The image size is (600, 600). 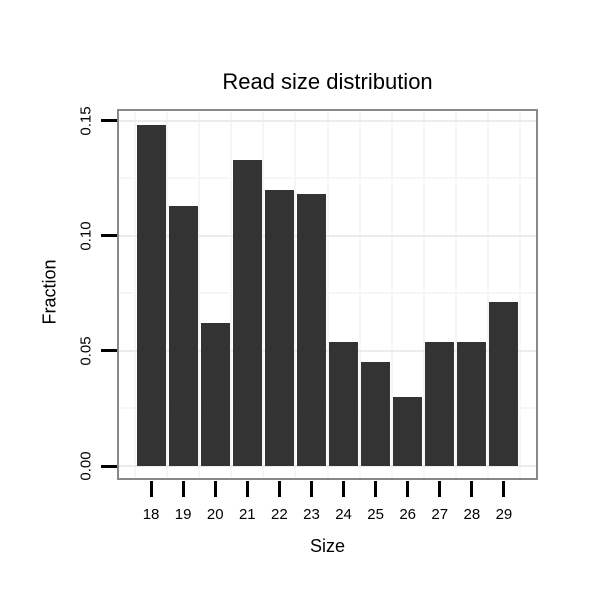 I want to click on x-tick-label: 29, so click(x=504, y=514).